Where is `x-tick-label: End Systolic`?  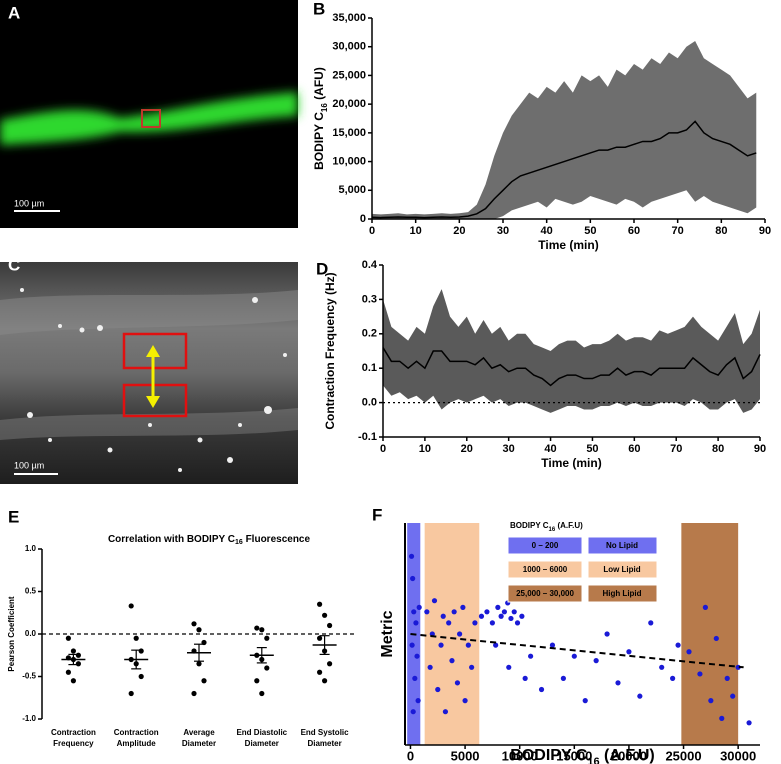
x-tick-label: End Systolic is located at coordinates (325, 732).